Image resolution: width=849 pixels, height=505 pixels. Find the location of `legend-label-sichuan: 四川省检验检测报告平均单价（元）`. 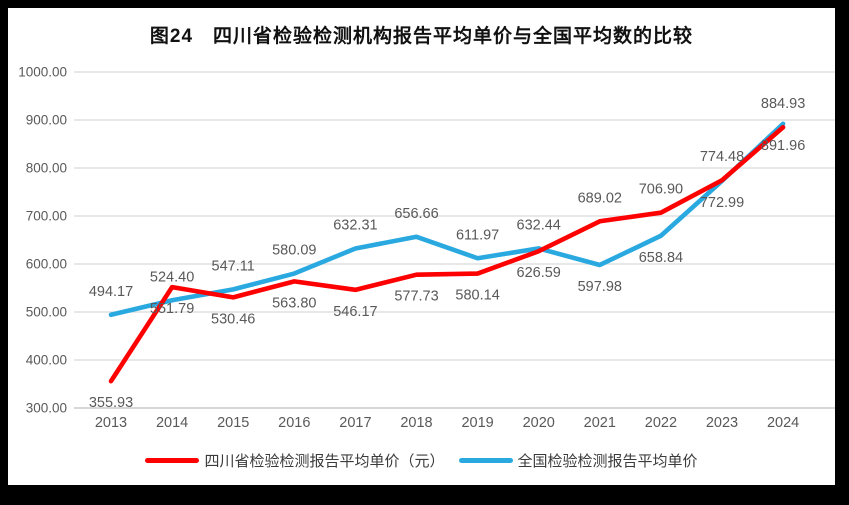

legend-label-sichuan: 四川省检验检测报告平均单价（元） is located at coordinates (324, 461).